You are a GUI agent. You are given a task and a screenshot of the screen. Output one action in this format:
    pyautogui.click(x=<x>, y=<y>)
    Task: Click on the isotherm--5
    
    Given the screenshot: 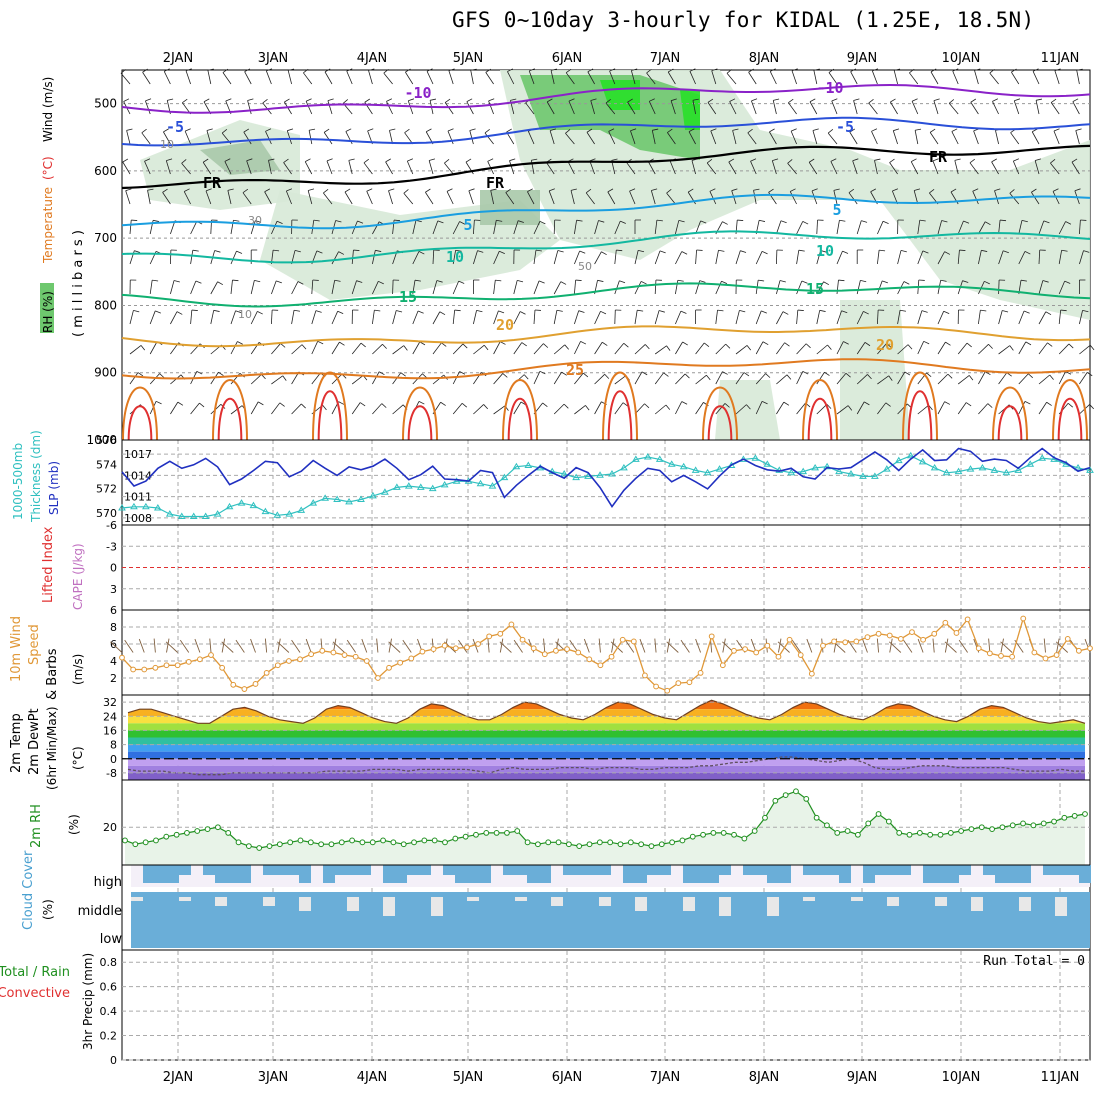 What is the action you would take?
    pyautogui.click(x=606, y=131)
    